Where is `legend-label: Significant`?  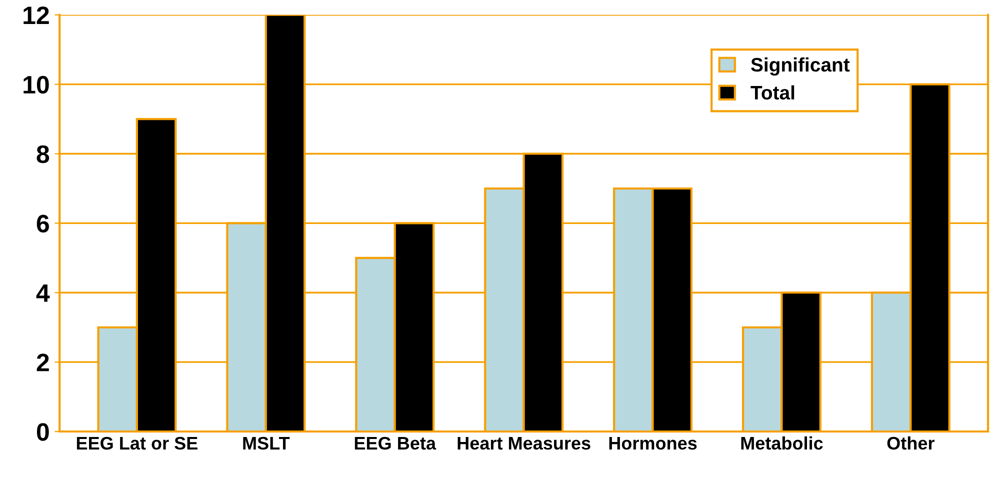
legend-label: Significant is located at coordinates (800, 66).